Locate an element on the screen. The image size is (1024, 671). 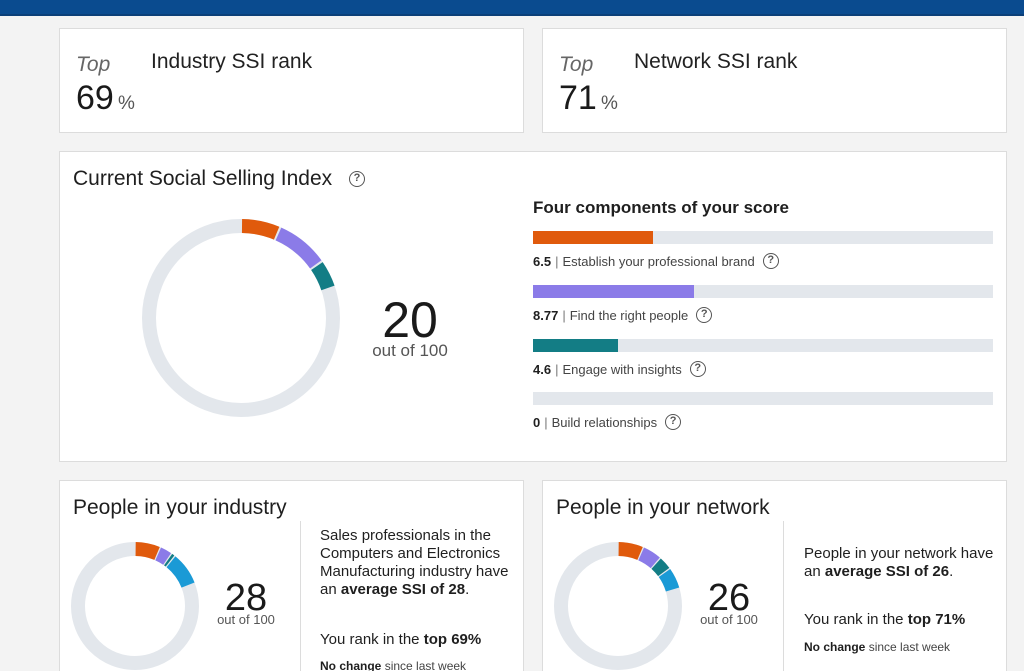
ssi-donut-chart is located at coordinates (241, 318).